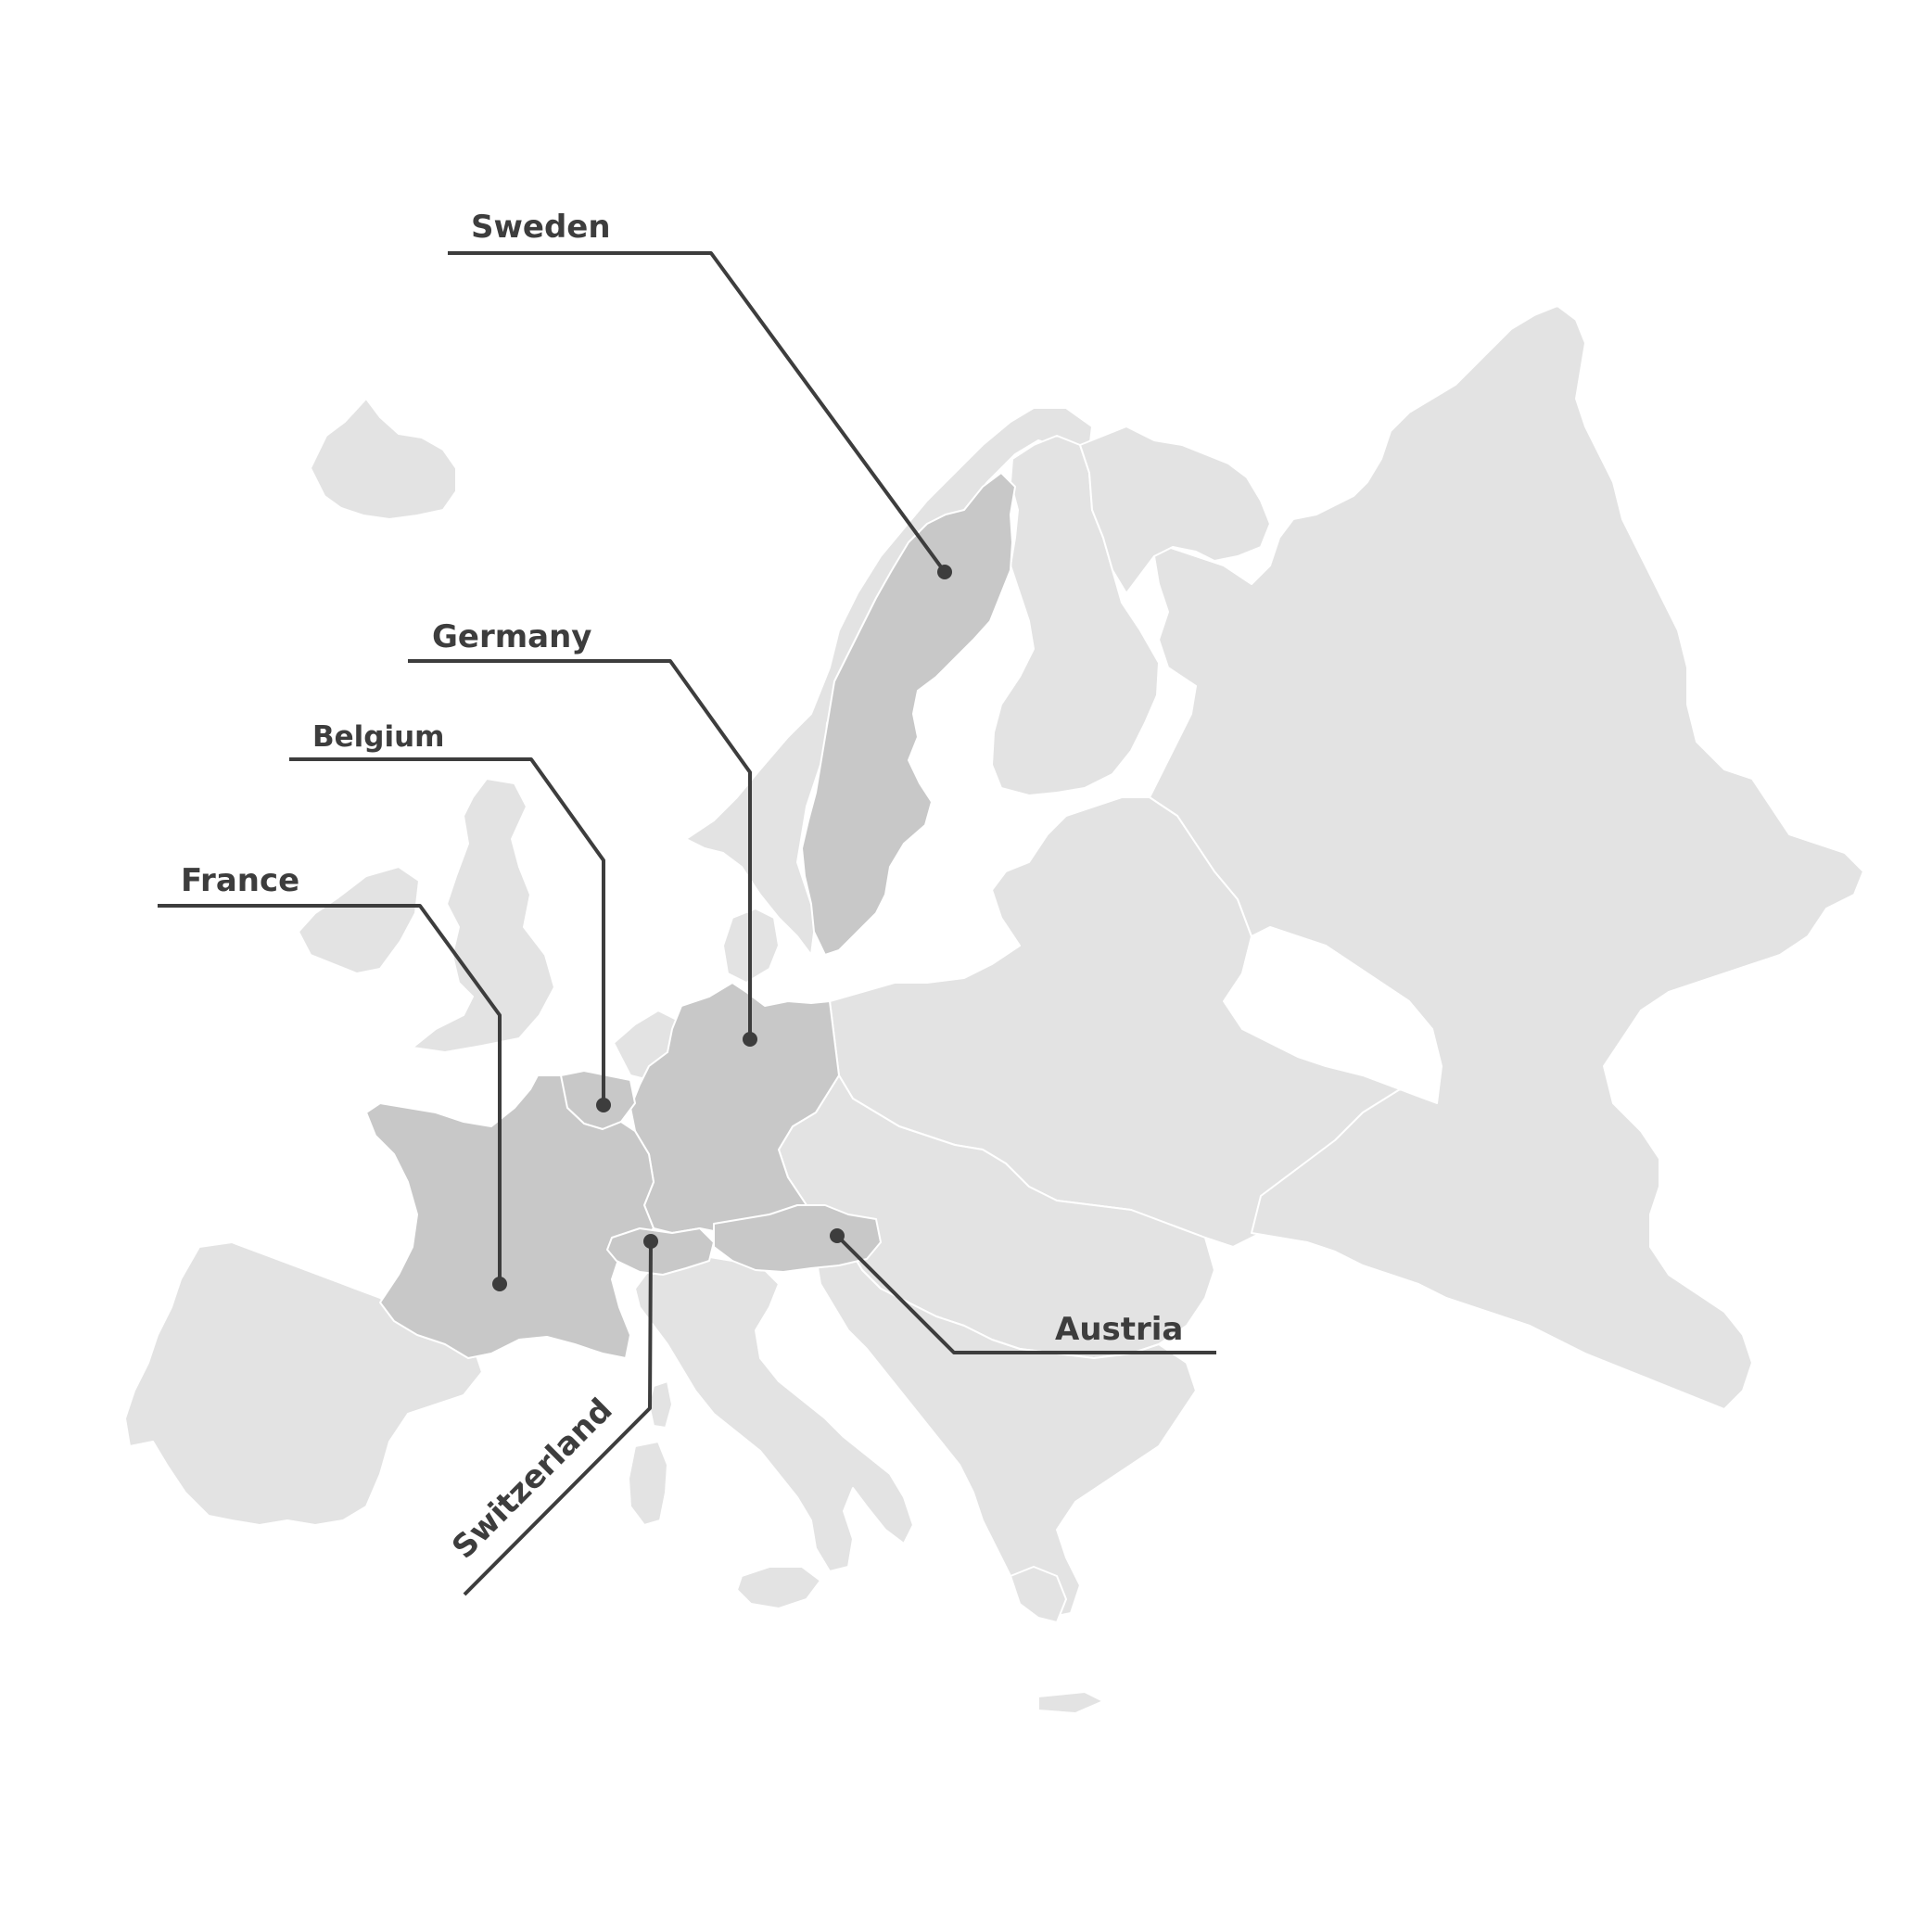 The image size is (1932, 1932). I want to click on marker-switzerland, so click(650, 1241).